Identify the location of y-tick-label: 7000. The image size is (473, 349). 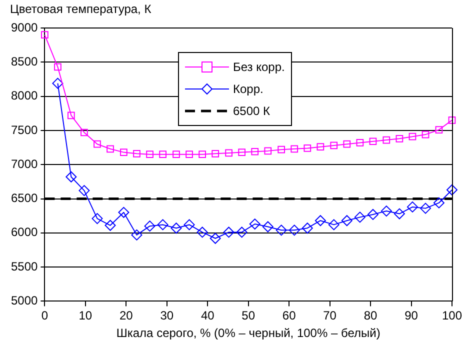
(24, 163).